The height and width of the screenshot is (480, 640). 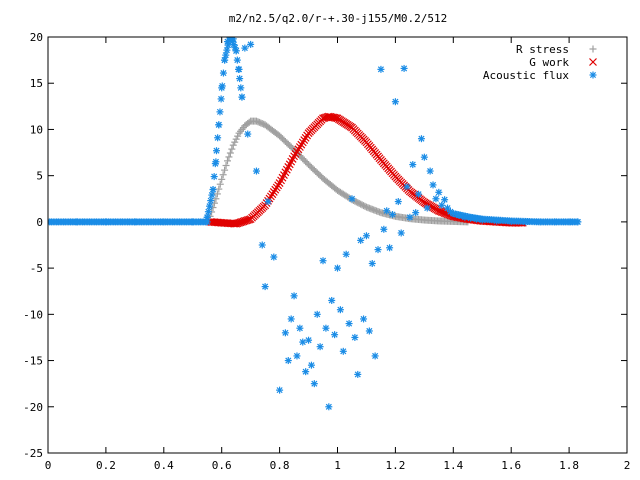 What do you see at coordinates (33, 407) in the screenshot?
I see `y-tick-label: -20` at bounding box center [33, 407].